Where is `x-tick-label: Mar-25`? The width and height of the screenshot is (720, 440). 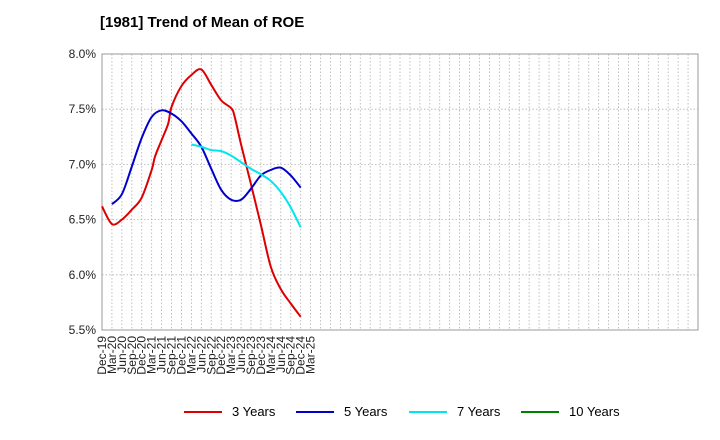 x-tick-label: Mar-25 is located at coordinates (311, 355).